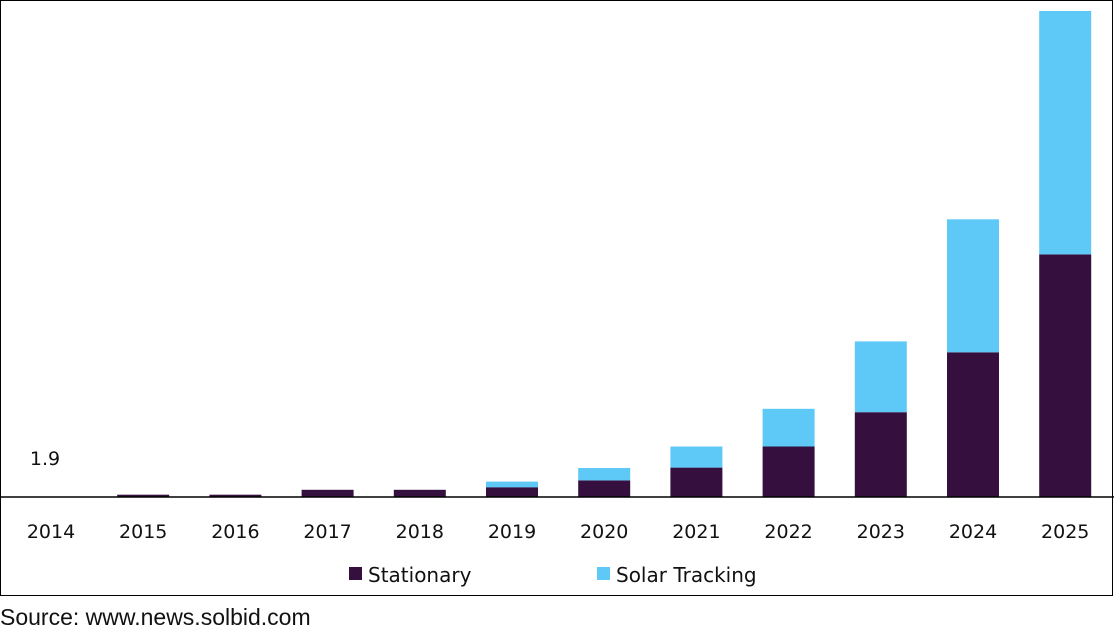  Describe the element at coordinates (512, 492) in the screenshot. I see `bar-stationary-2019` at that location.